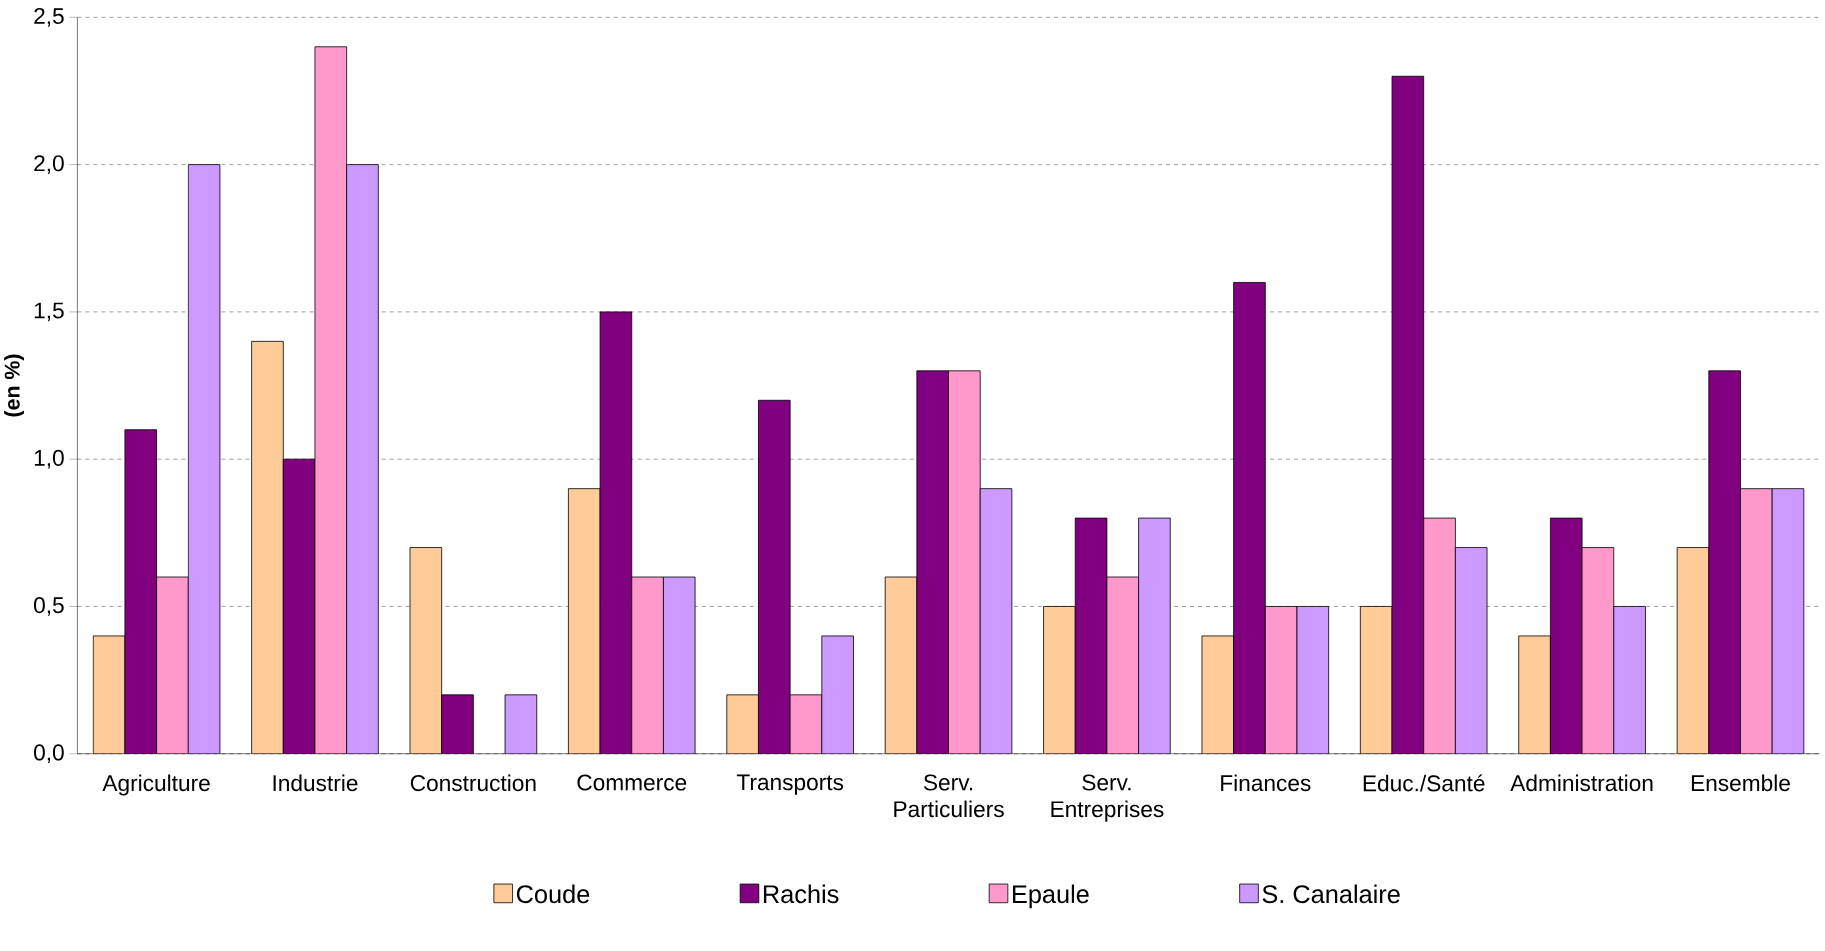  I want to click on legend-label: Rachis, so click(801, 894).